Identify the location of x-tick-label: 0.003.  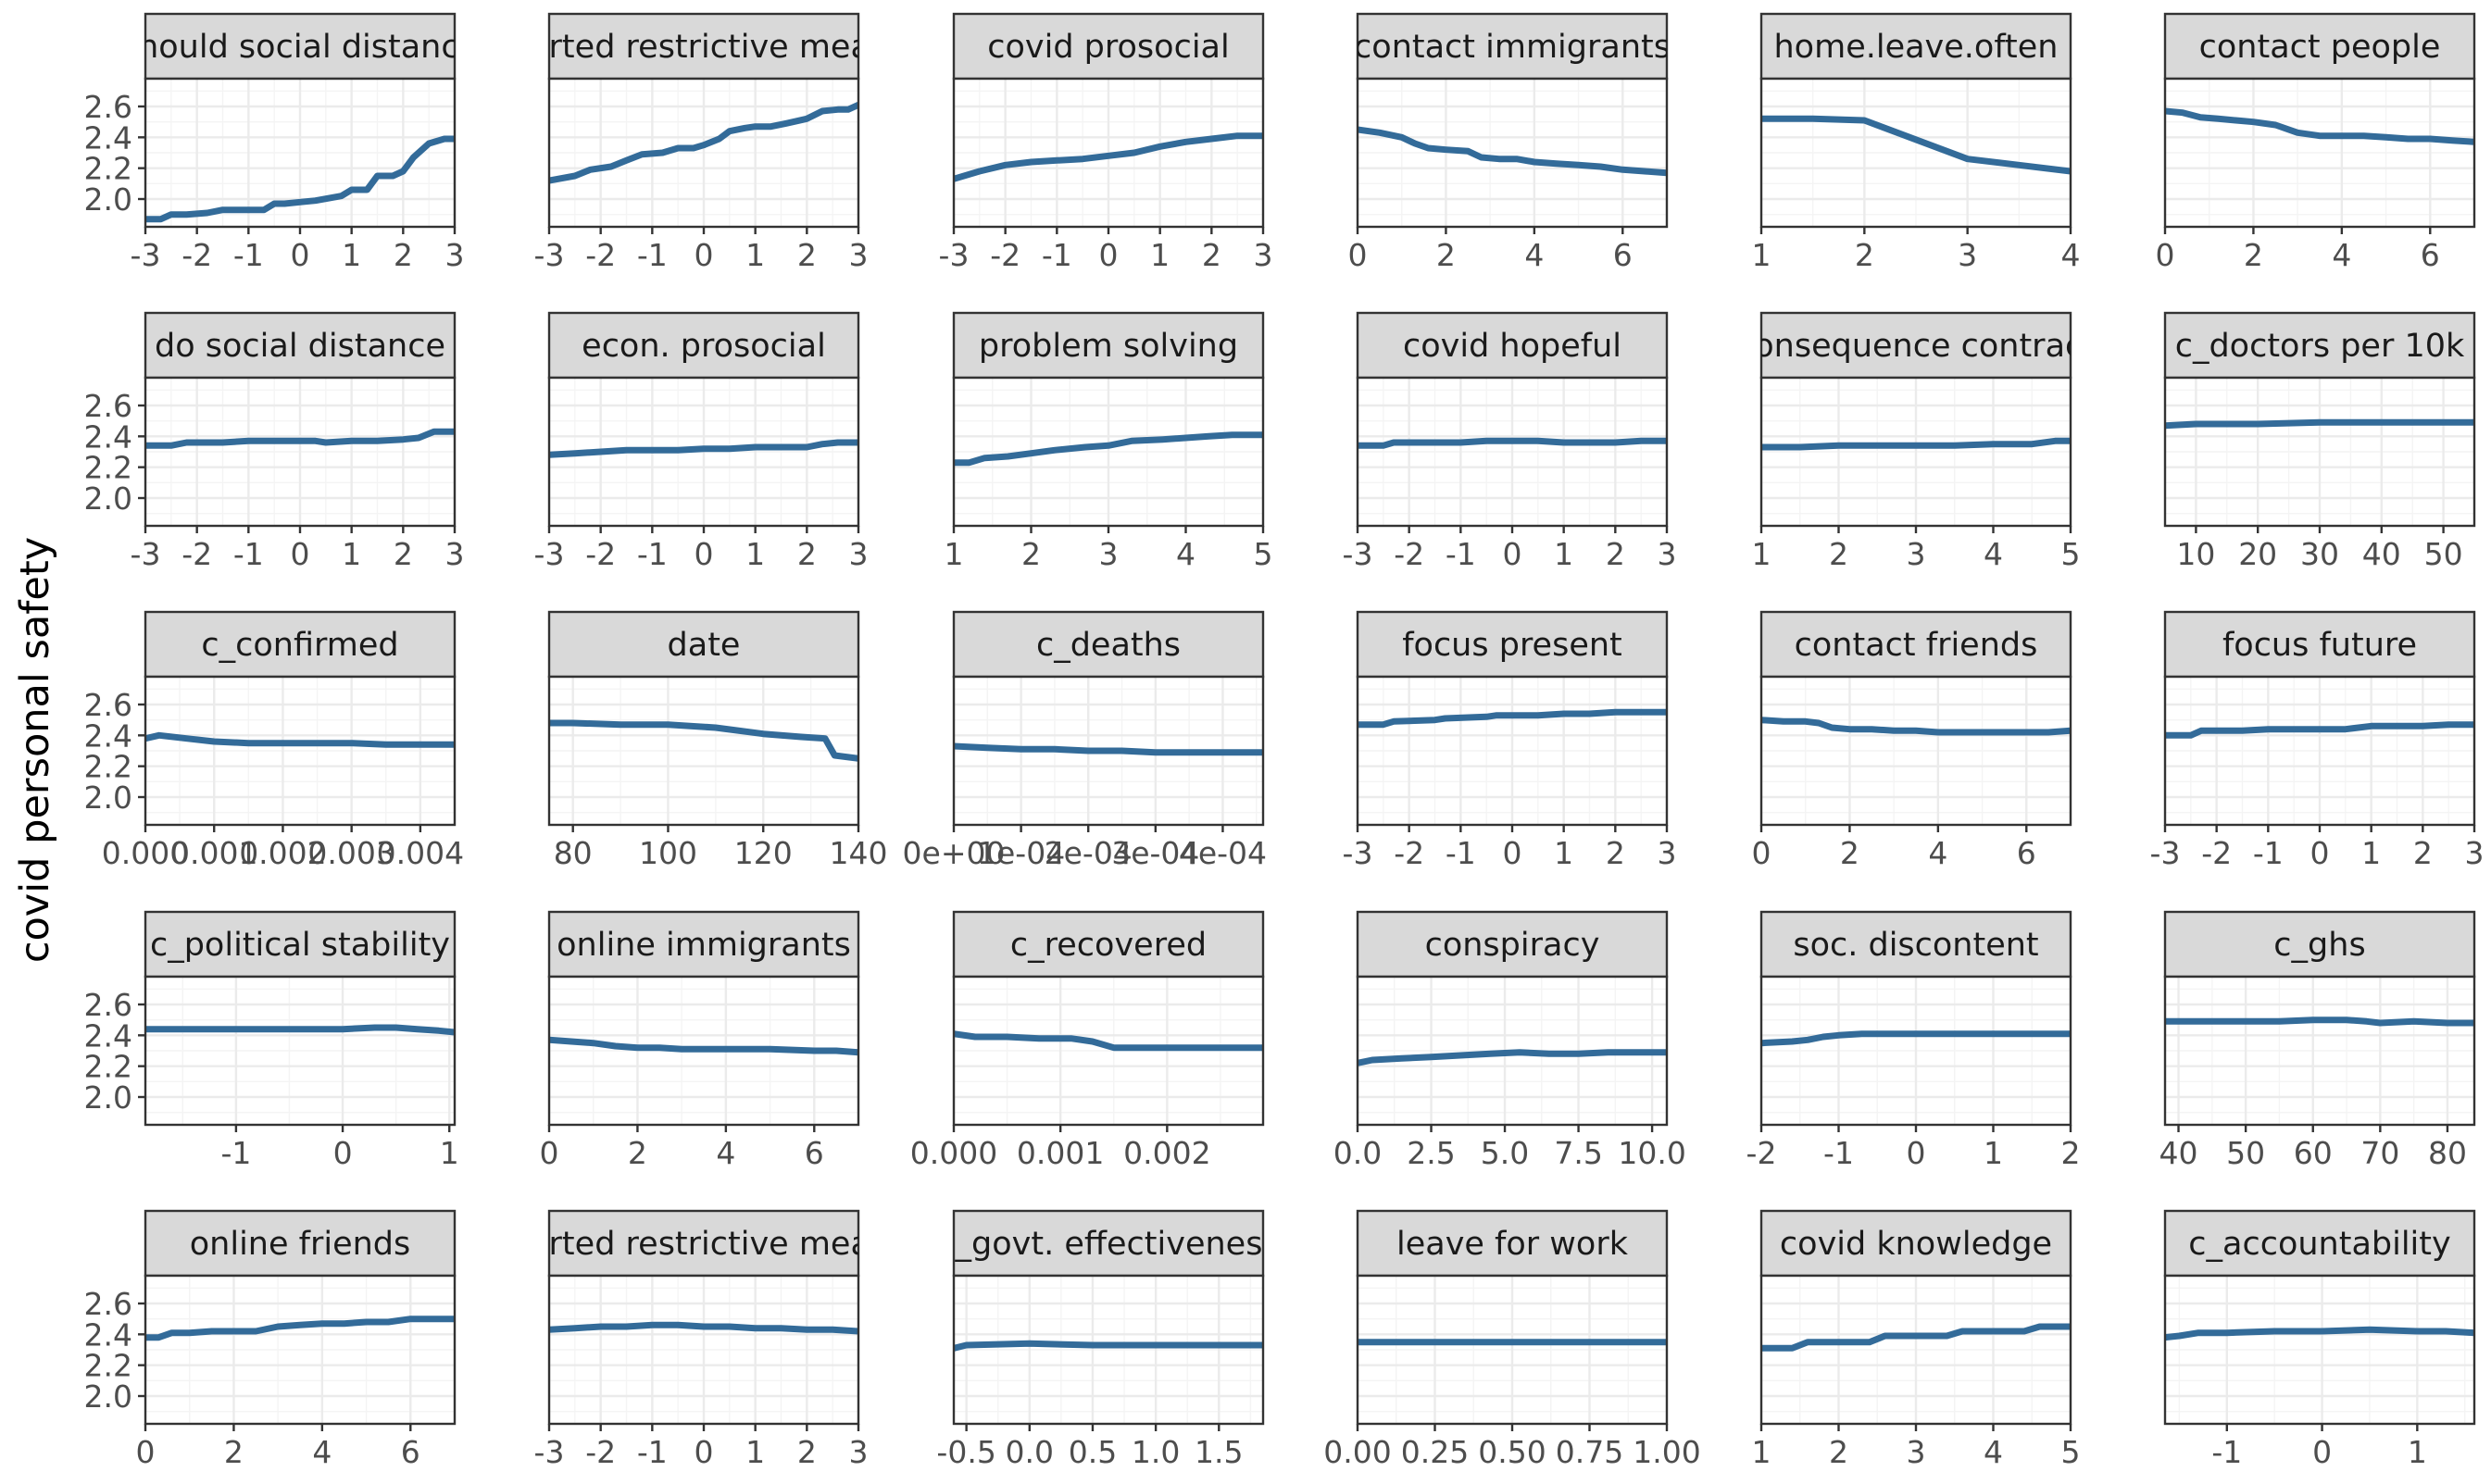
(350, 853).